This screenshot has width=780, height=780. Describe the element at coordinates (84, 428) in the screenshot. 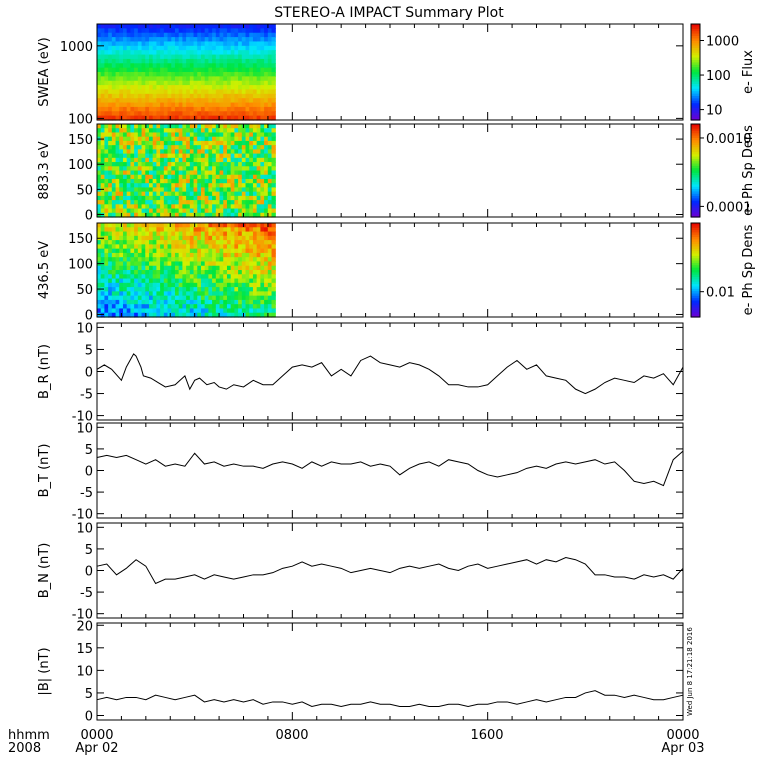

I see `y-tick-label: 10` at that location.